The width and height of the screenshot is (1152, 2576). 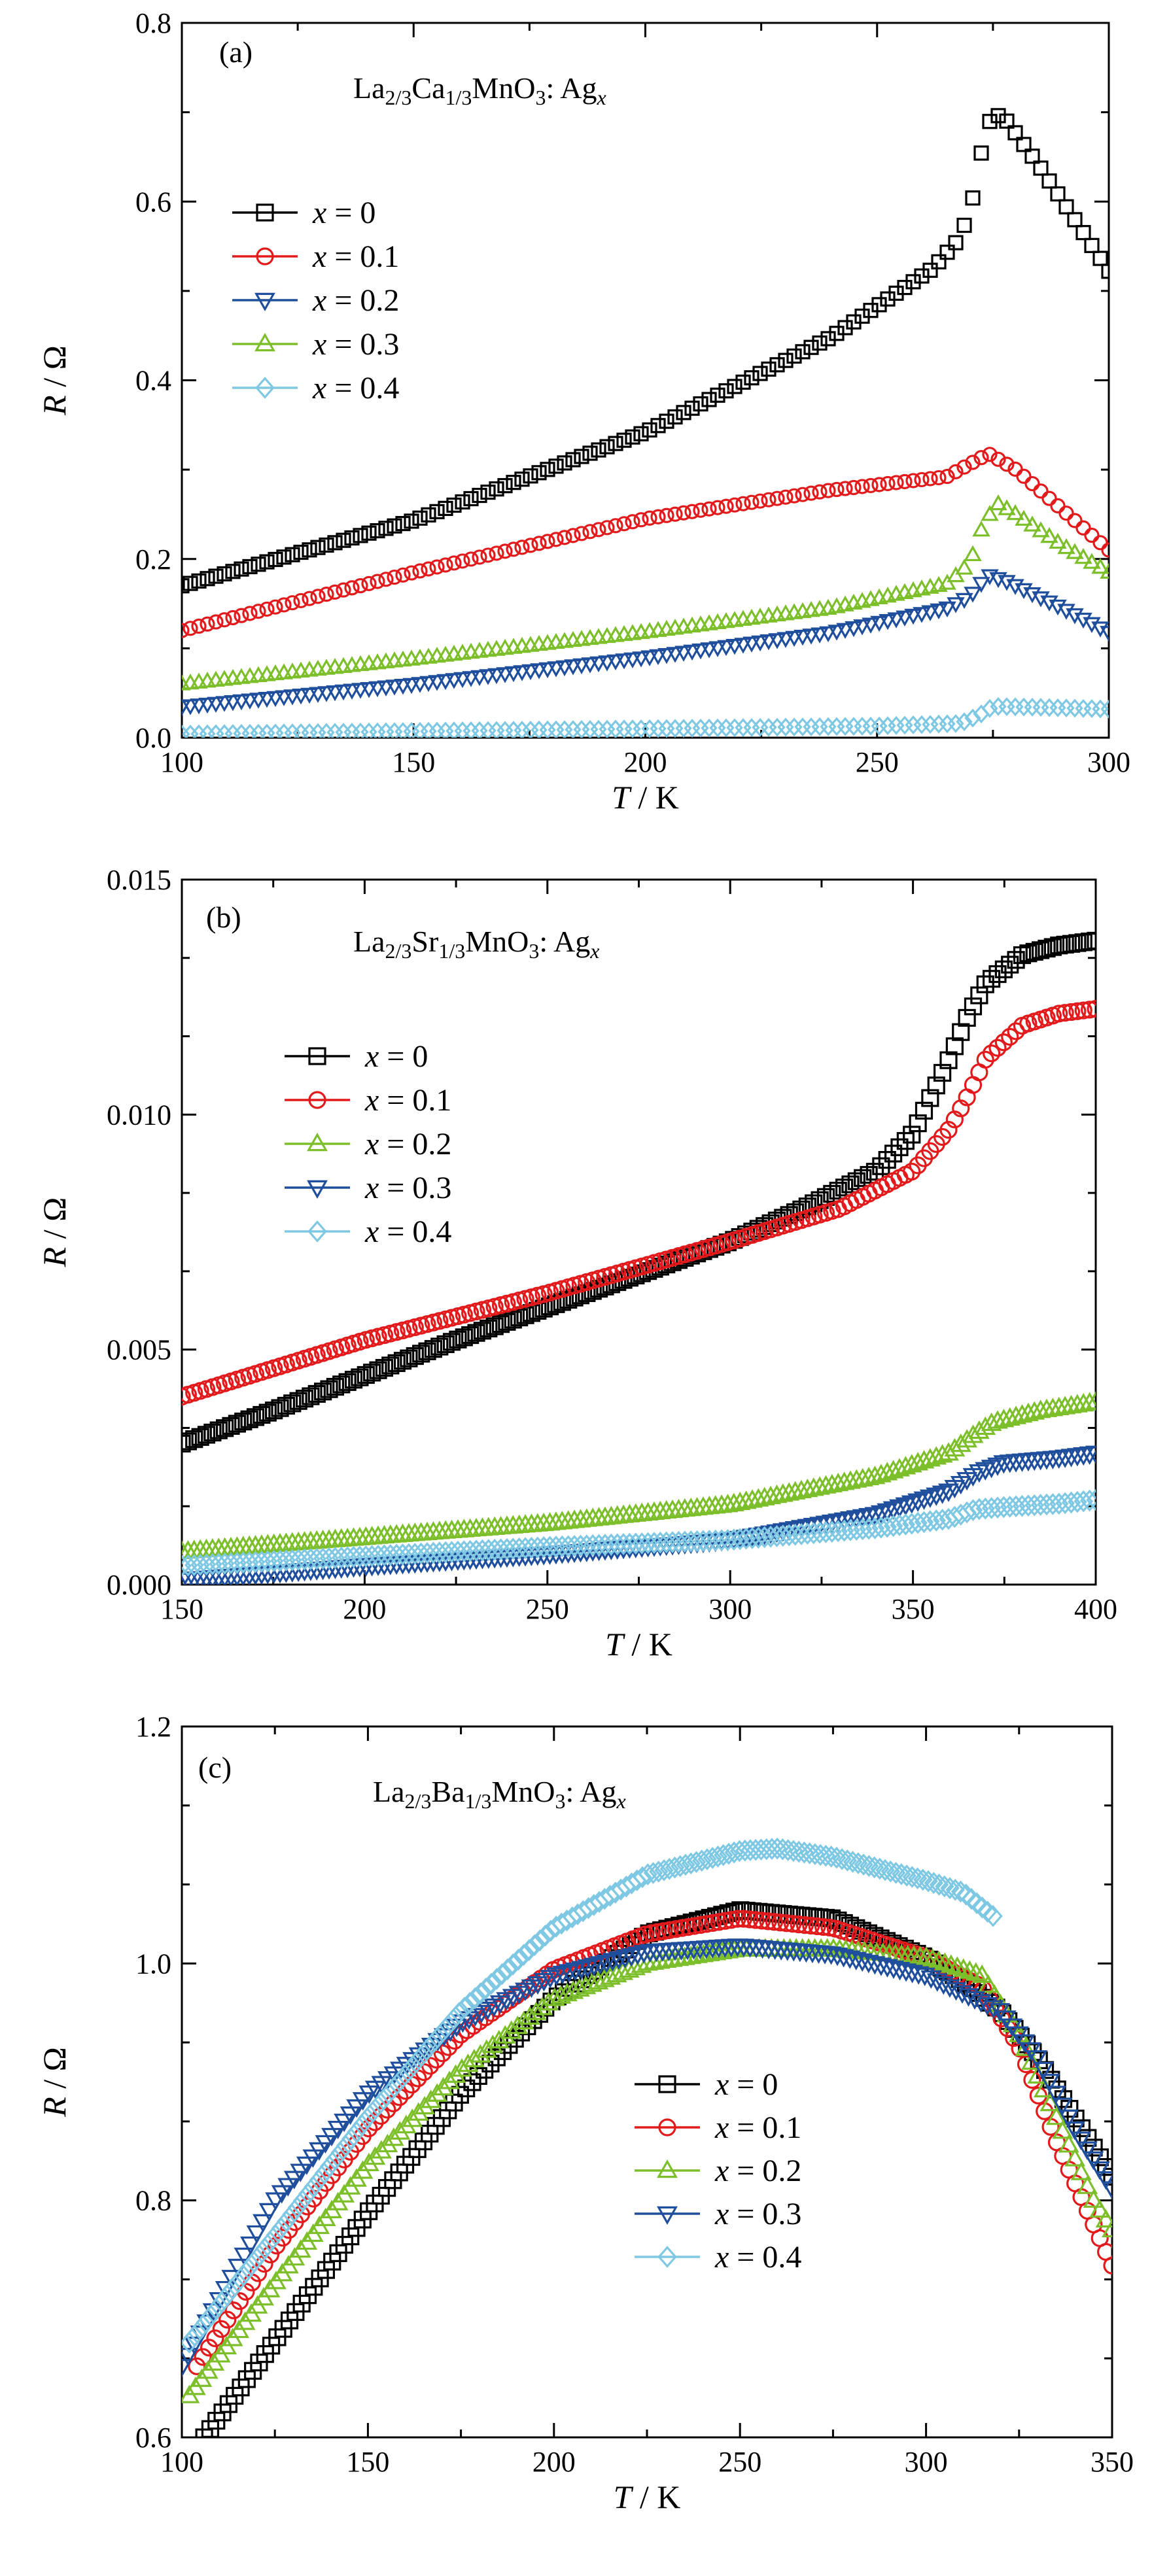 I want to click on legend-label: x = 0.1, so click(x=757, y=2128).